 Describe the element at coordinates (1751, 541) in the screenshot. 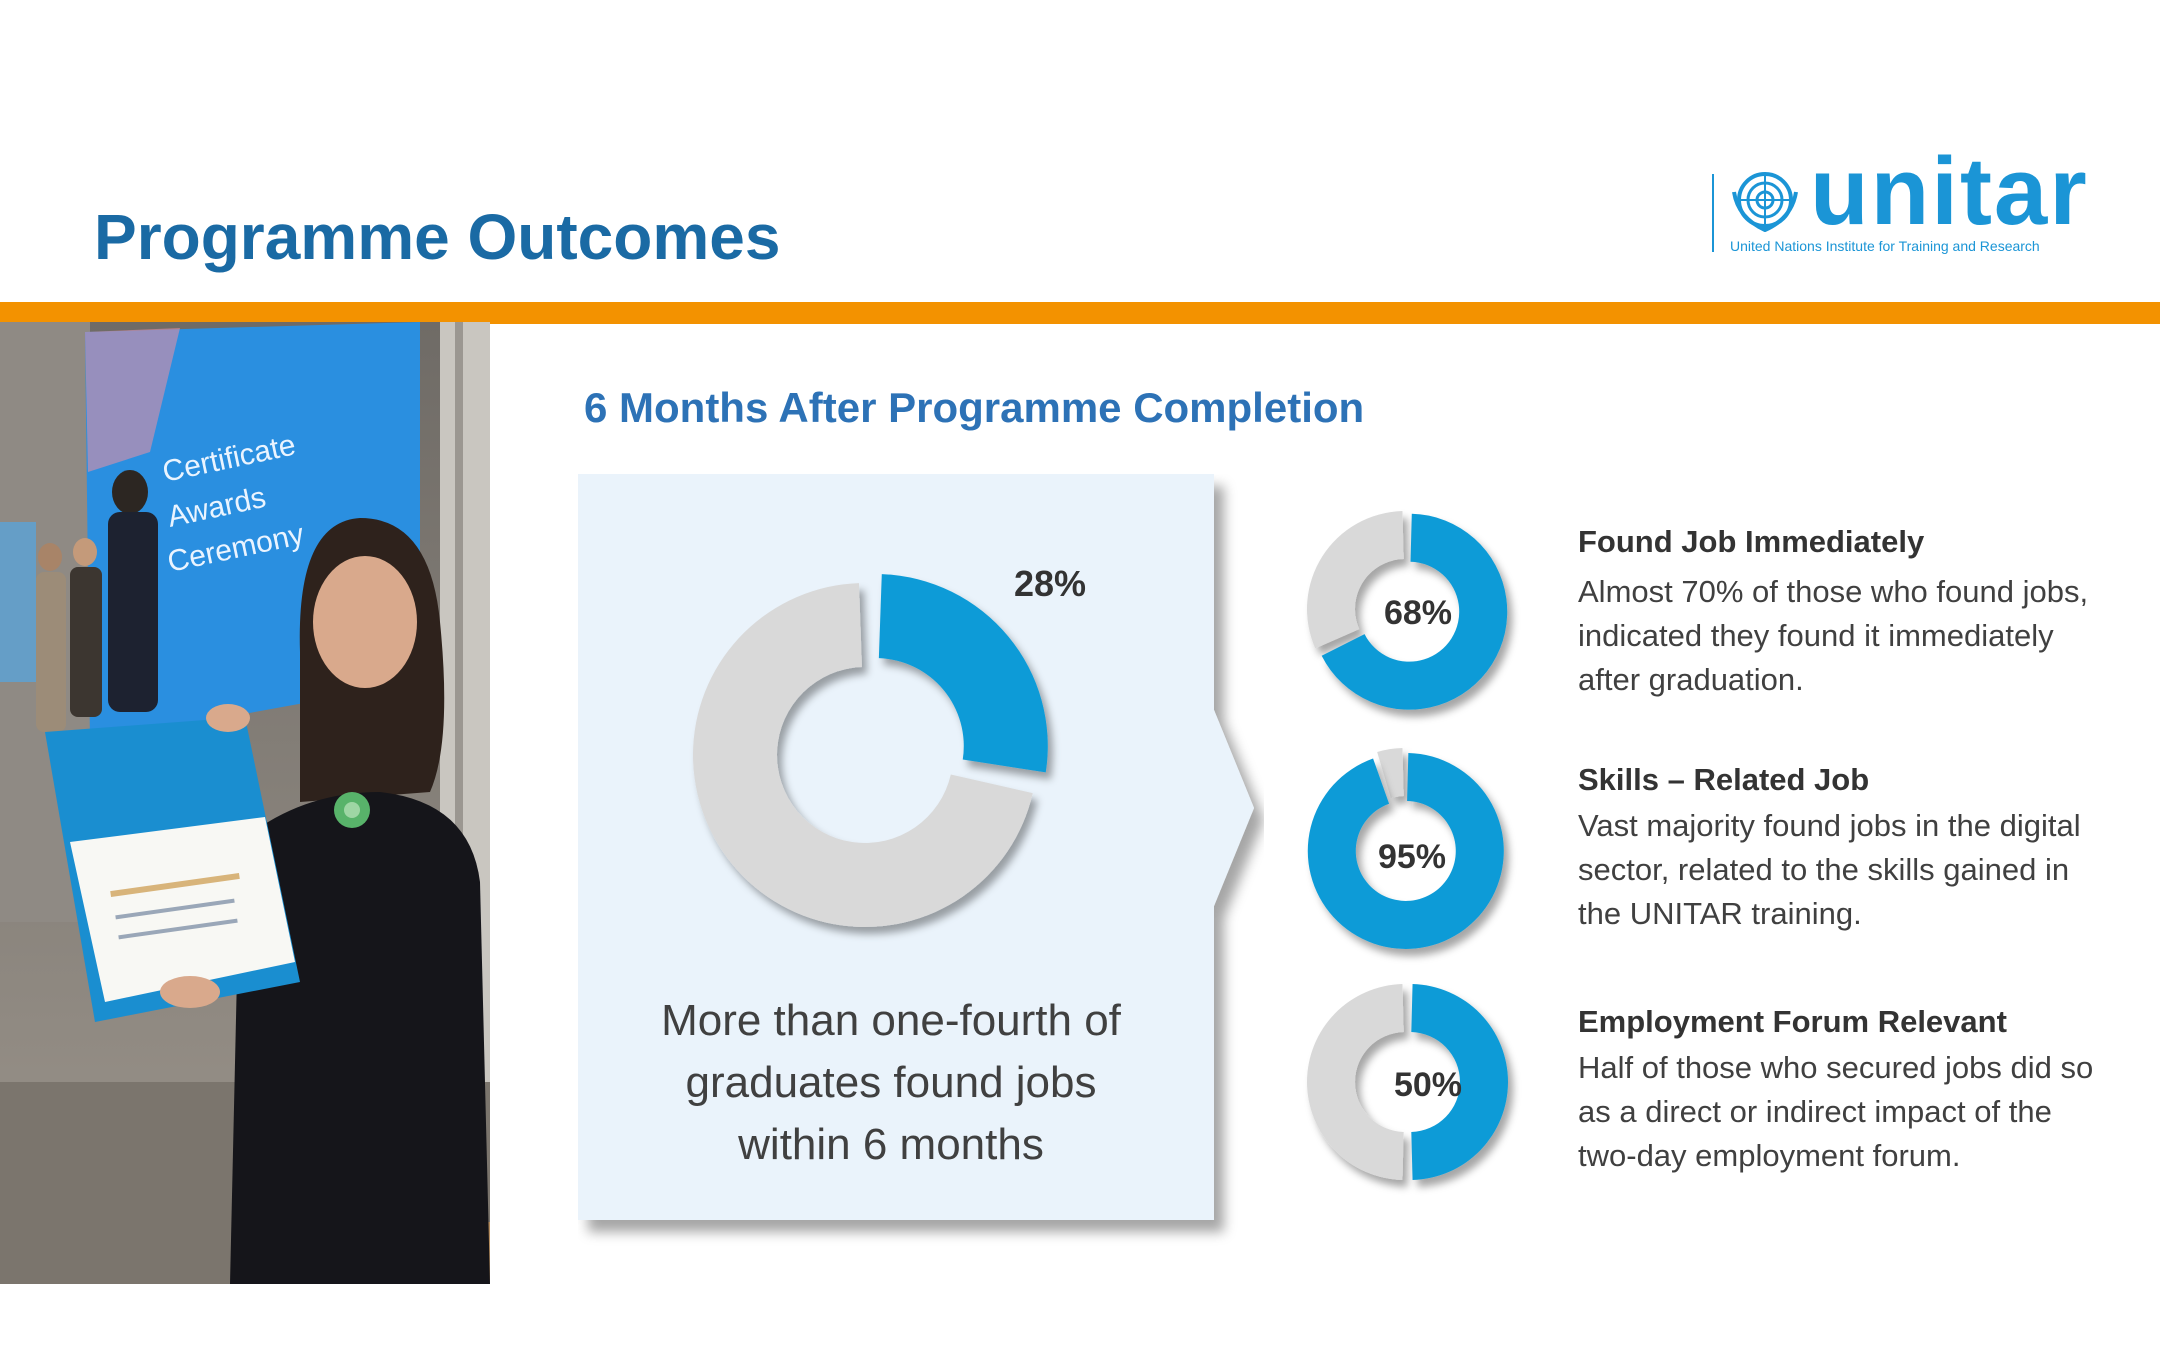

I see `stat-heading-found-job: Found Job Immediately` at that location.